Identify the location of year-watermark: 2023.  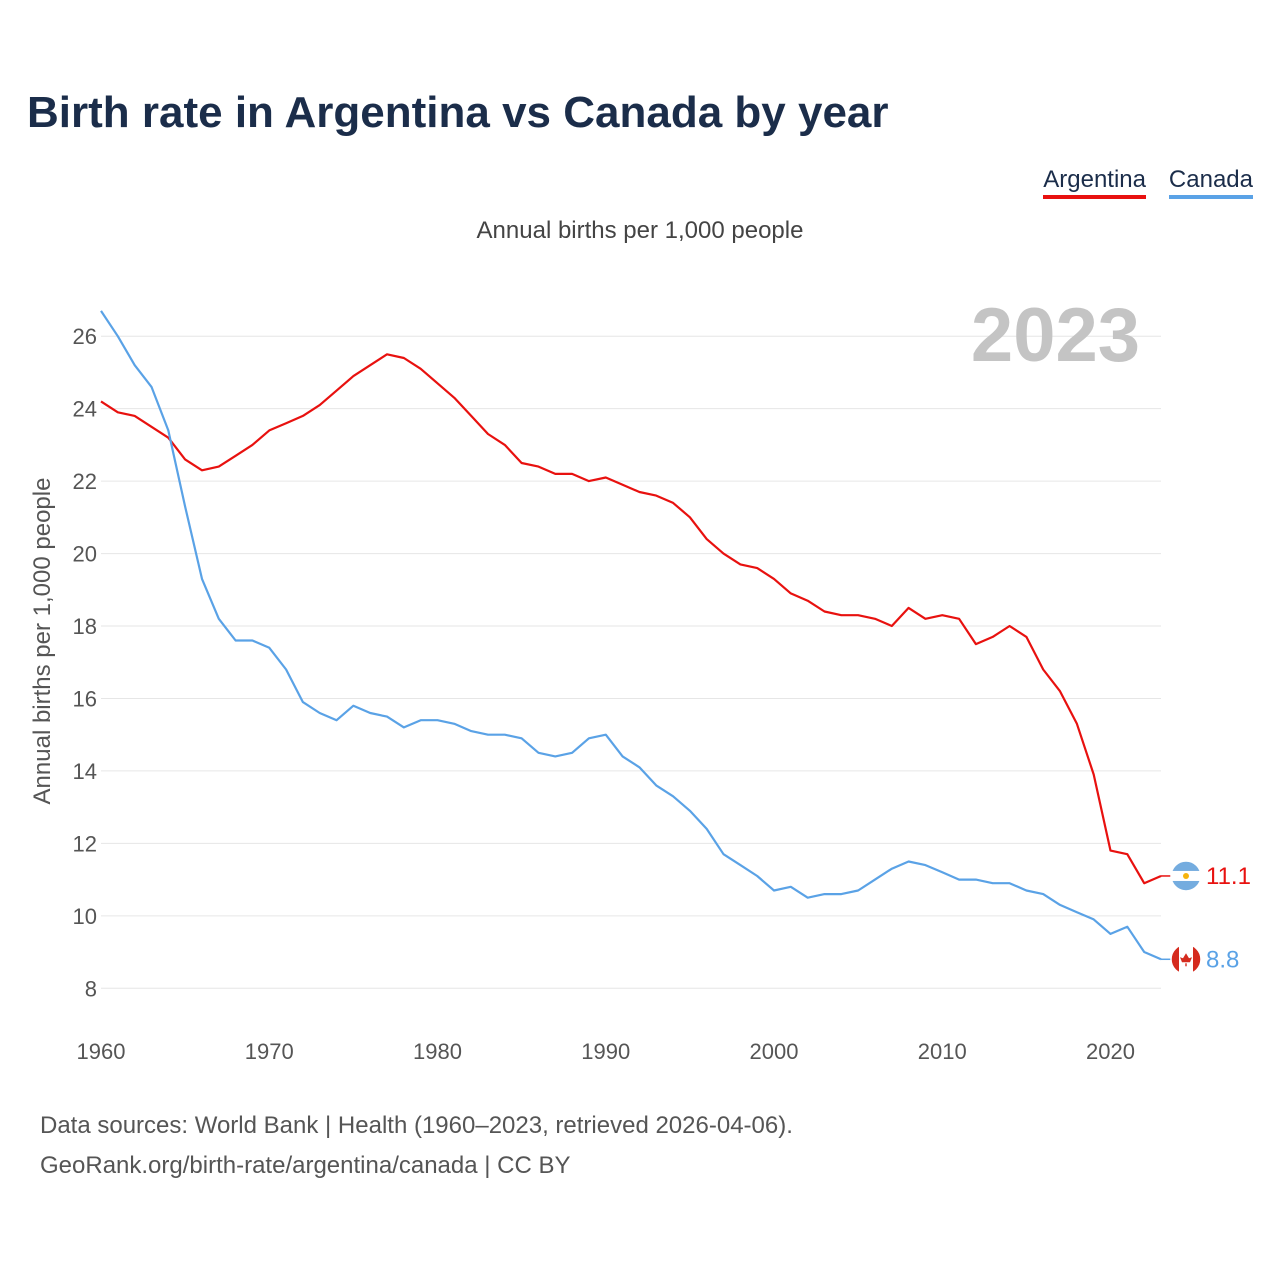
(1055, 335).